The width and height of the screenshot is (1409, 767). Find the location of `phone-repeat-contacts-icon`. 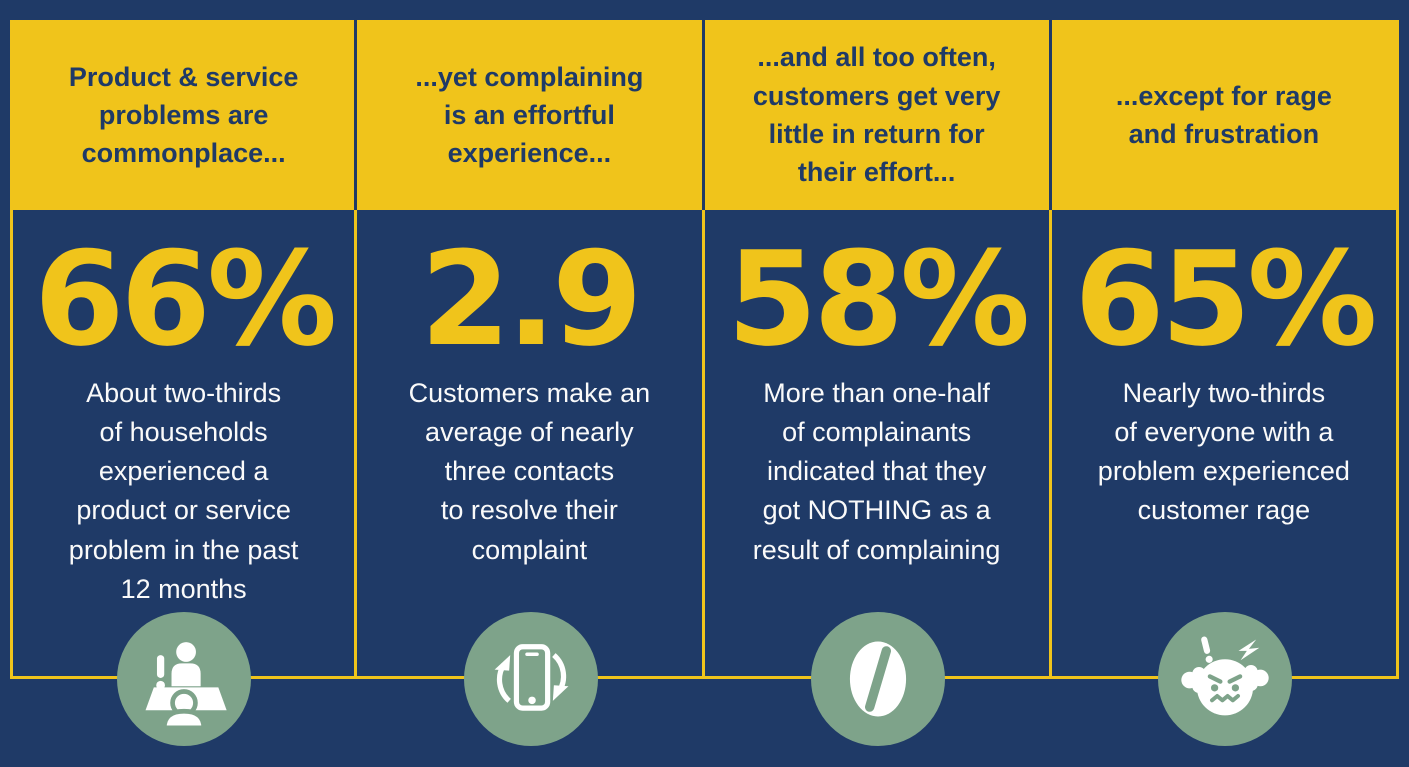

phone-repeat-contacts-icon is located at coordinates (530, 679).